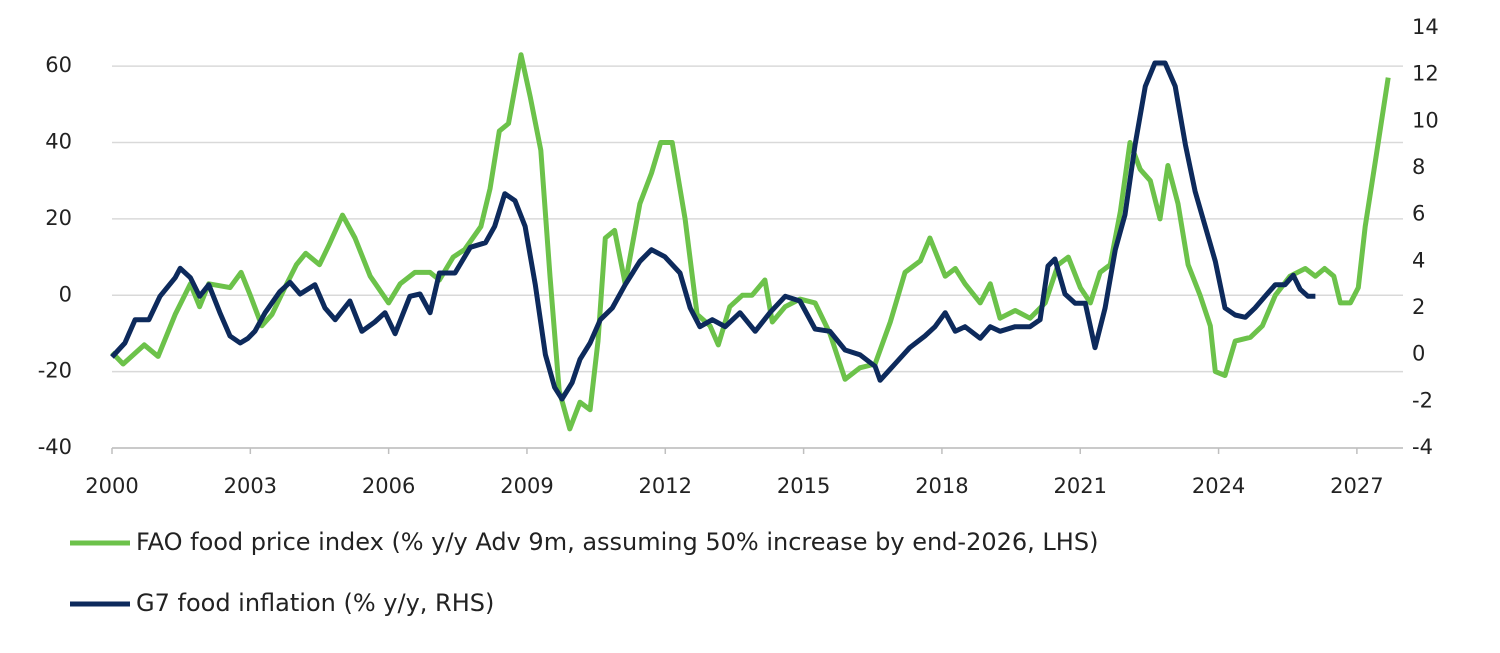 The width and height of the screenshot is (1500, 653). Describe the element at coordinates (1425, 27) in the screenshot. I see `y2-tick-label: 14` at that location.